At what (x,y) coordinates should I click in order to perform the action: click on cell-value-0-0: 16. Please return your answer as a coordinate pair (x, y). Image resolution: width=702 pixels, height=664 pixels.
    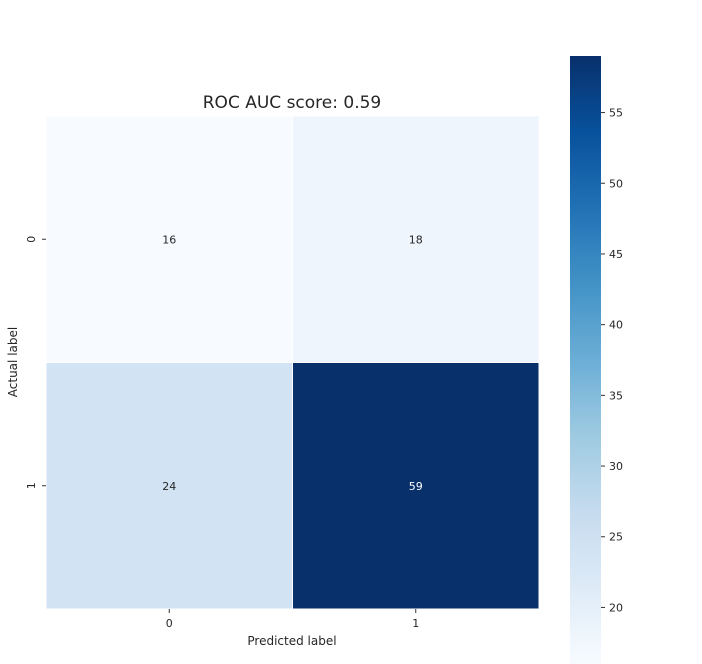
    Looking at the image, I should click on (169, 239).